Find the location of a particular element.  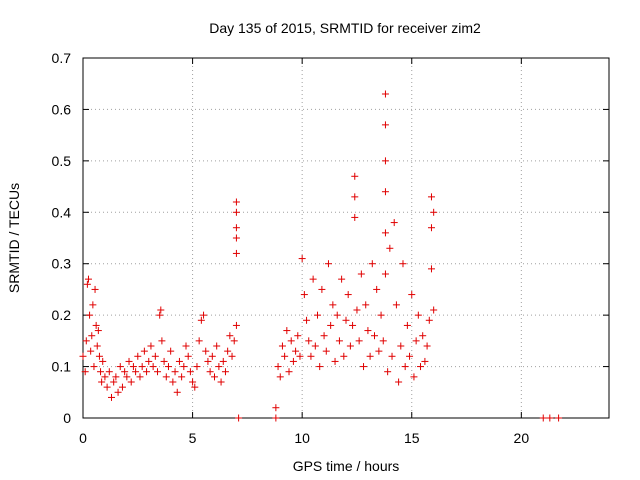

x-axis-label: GPS time / hours is located at coordinates (346, 466).